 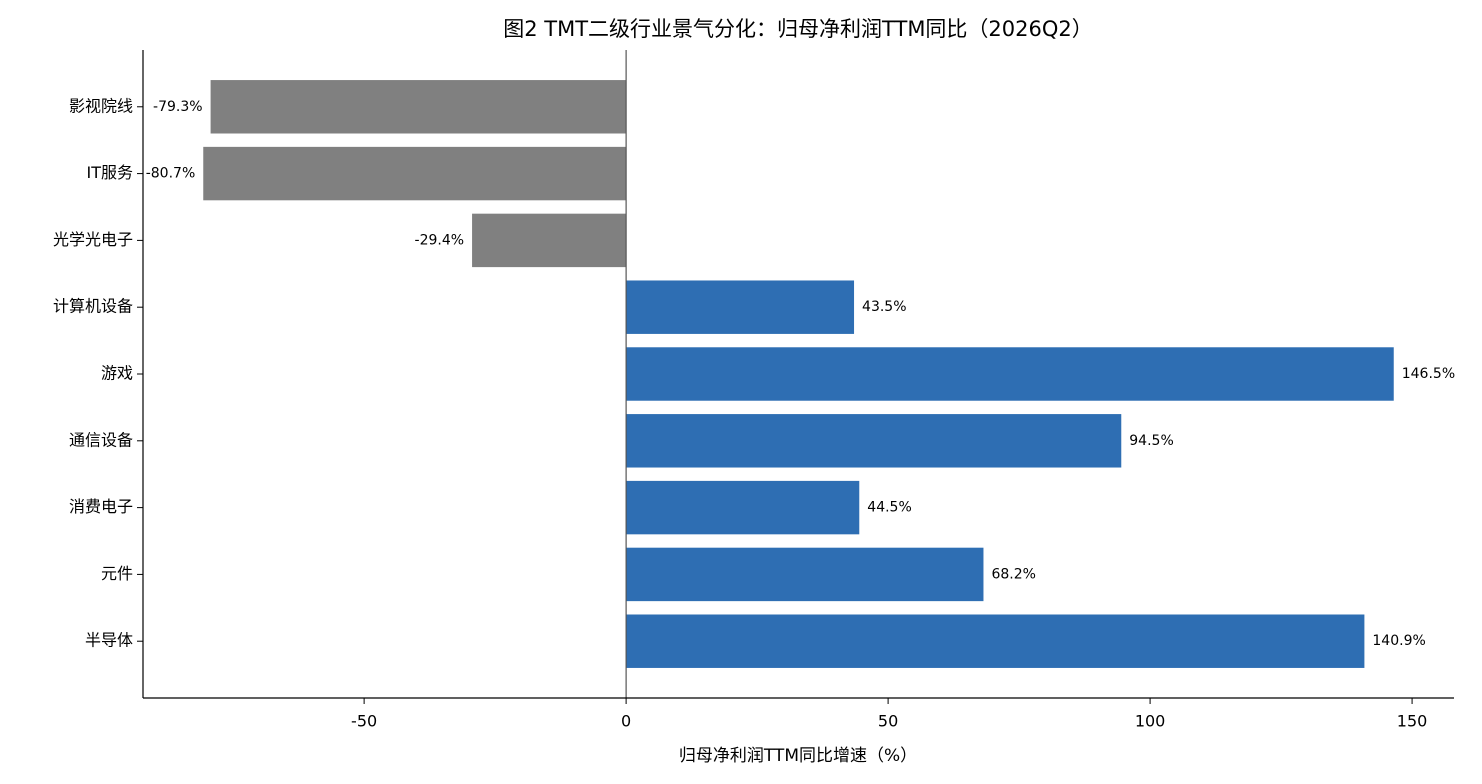 I want to click on y-tick-label: IT服务, so click(x=110, y=172).